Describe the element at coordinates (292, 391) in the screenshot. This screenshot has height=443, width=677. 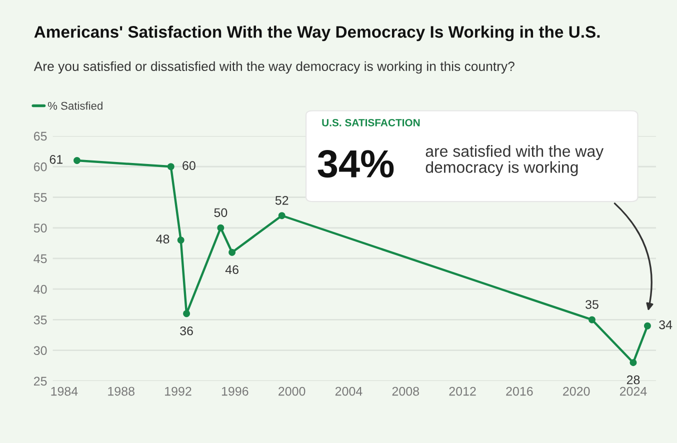
I see `x-tick-label: 2000` at that location.